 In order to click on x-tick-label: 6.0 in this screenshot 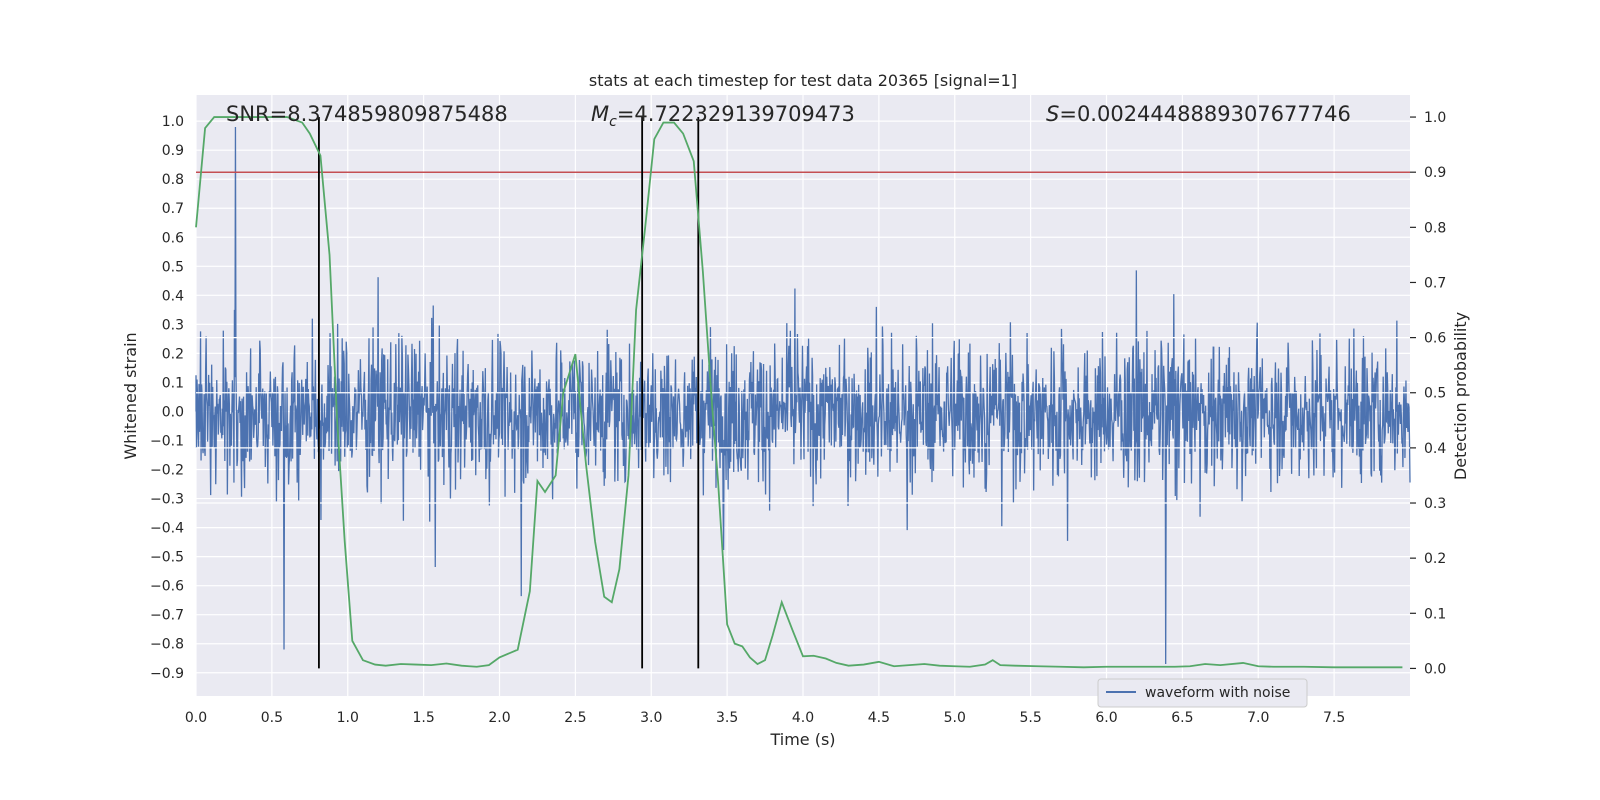, I will do `click(1106, 718)`.